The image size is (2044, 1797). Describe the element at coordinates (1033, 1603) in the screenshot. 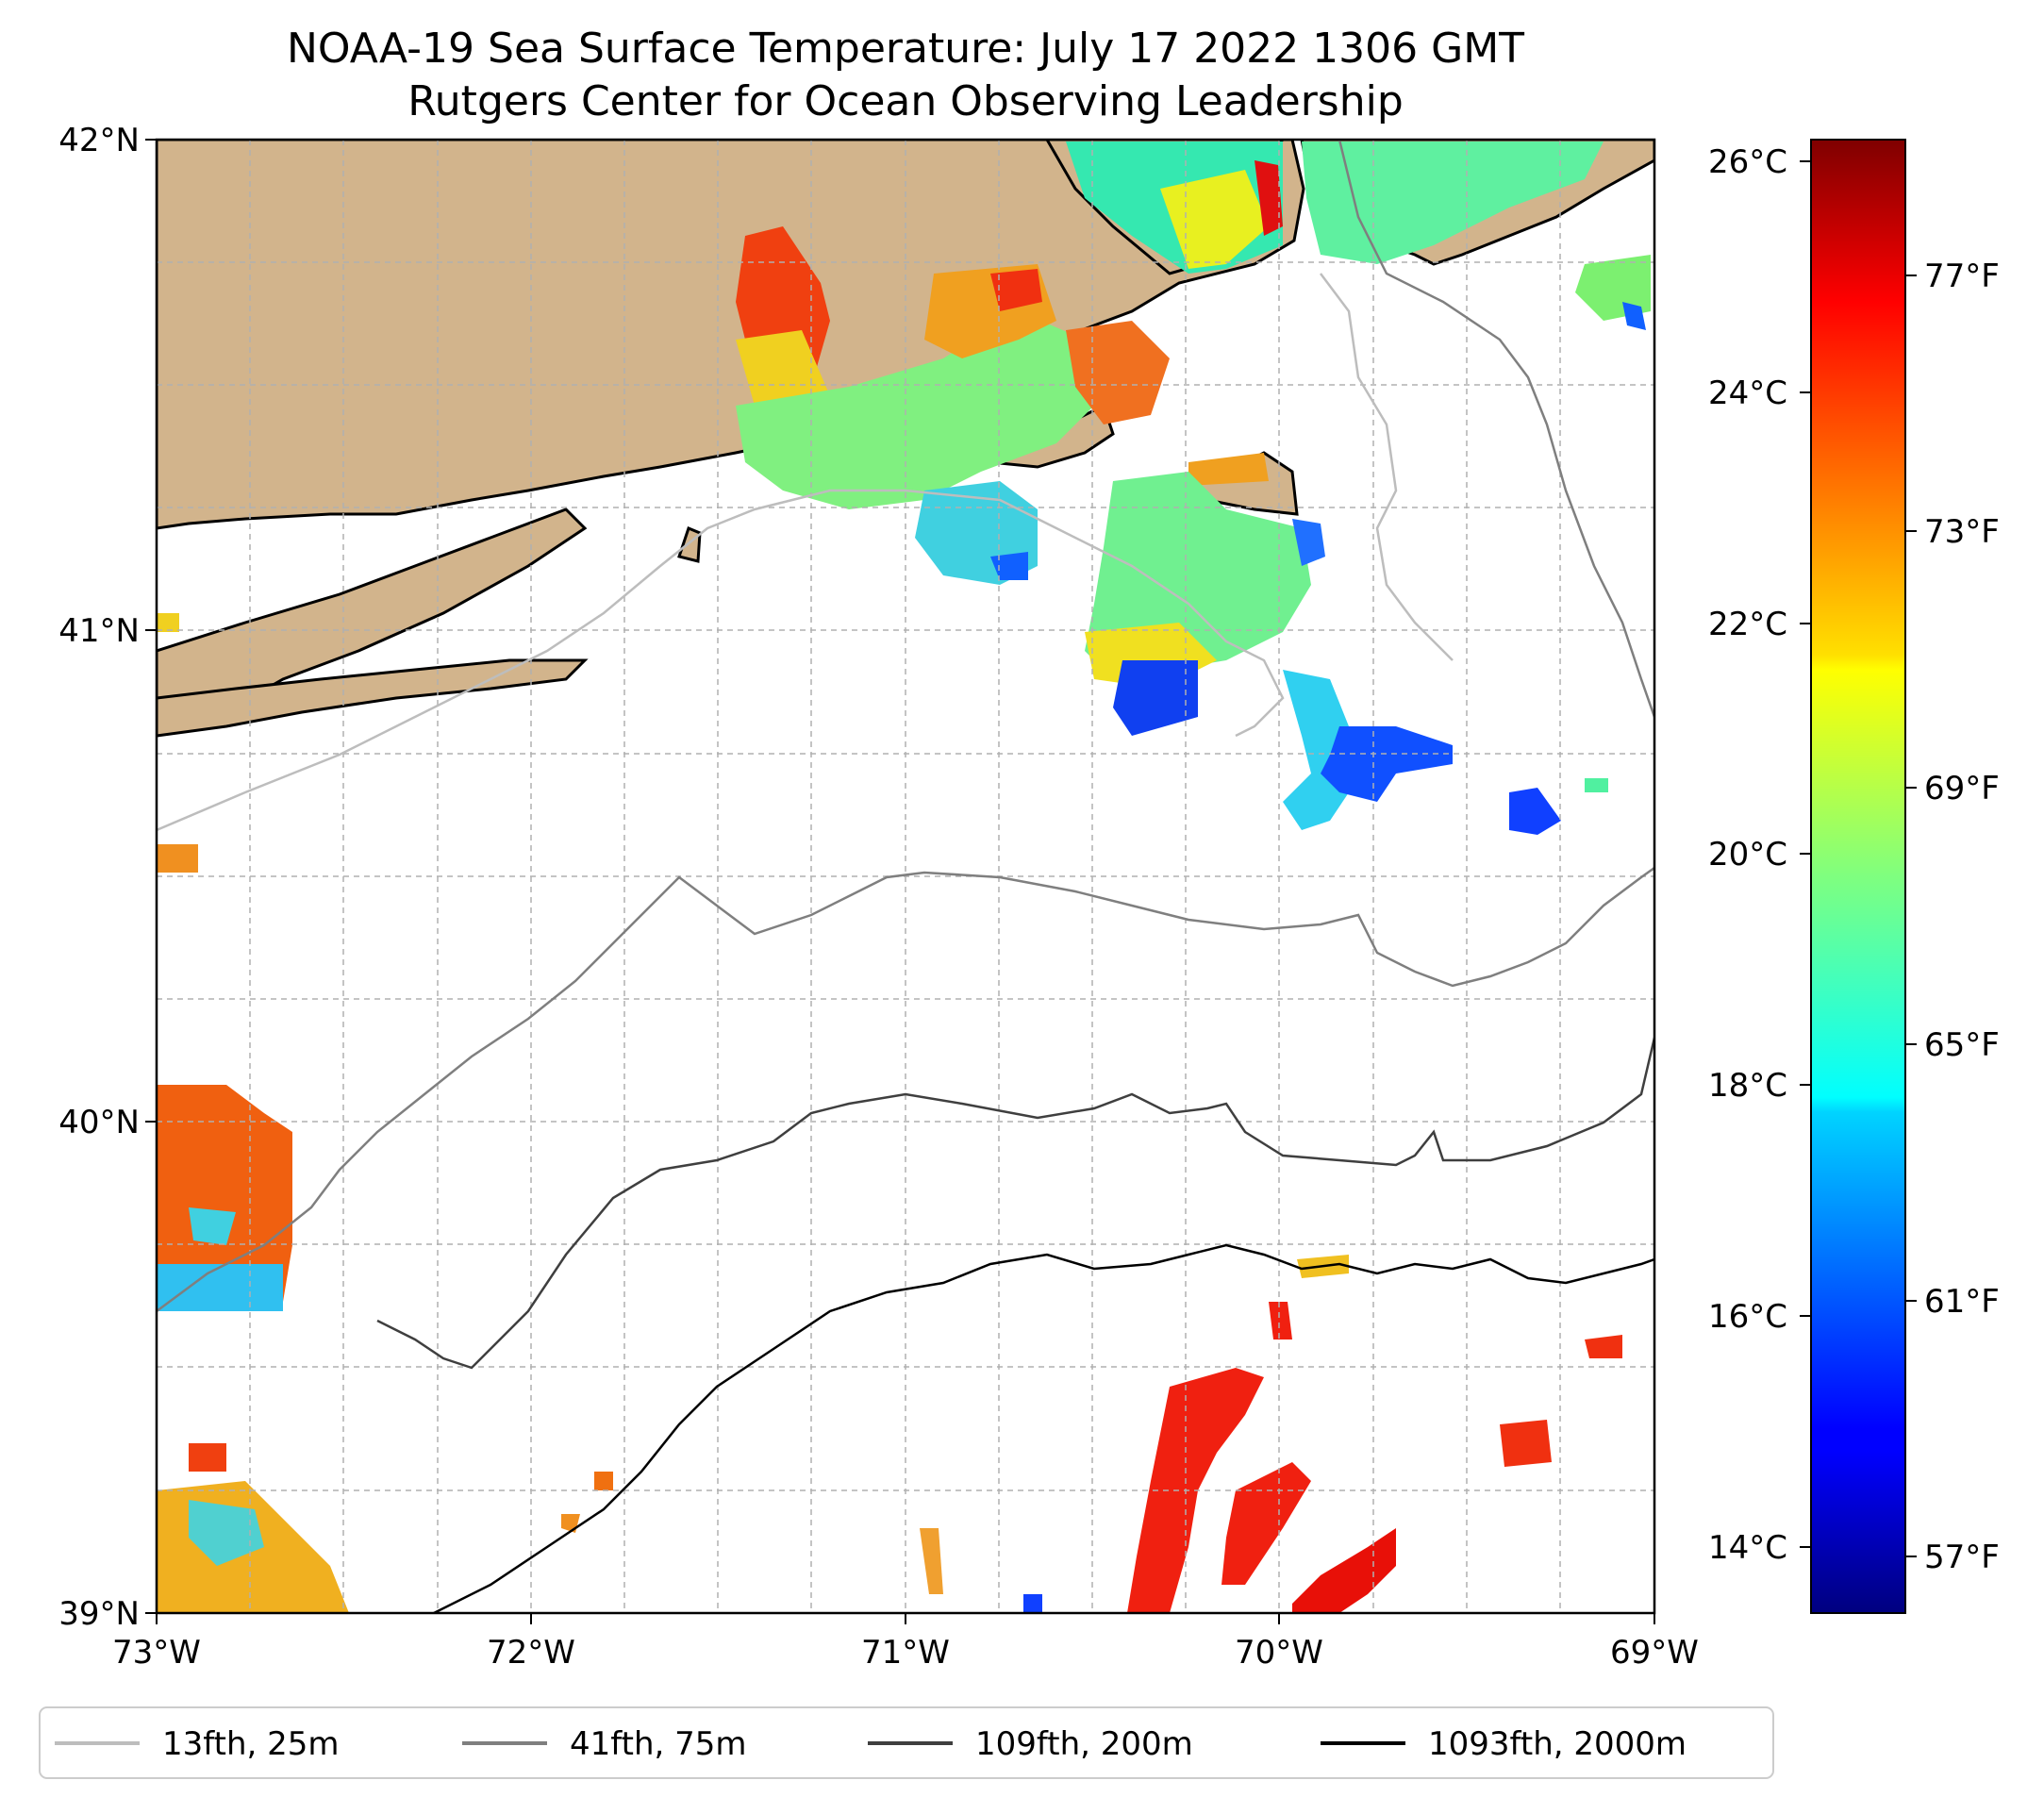

I see `sst-patch-south-blue-small` at that location.